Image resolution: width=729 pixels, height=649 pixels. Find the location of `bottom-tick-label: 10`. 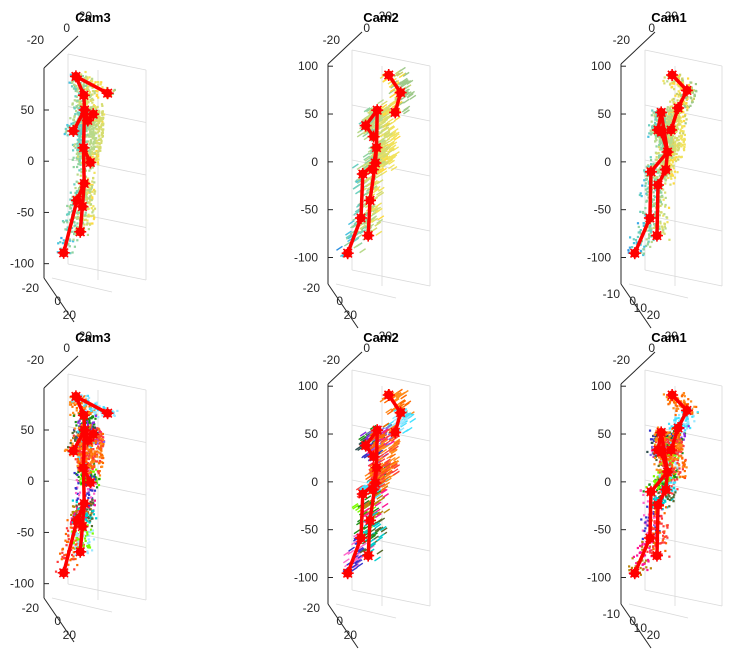

bottom-tick-label: 10 is located at coordinates (641, 628).